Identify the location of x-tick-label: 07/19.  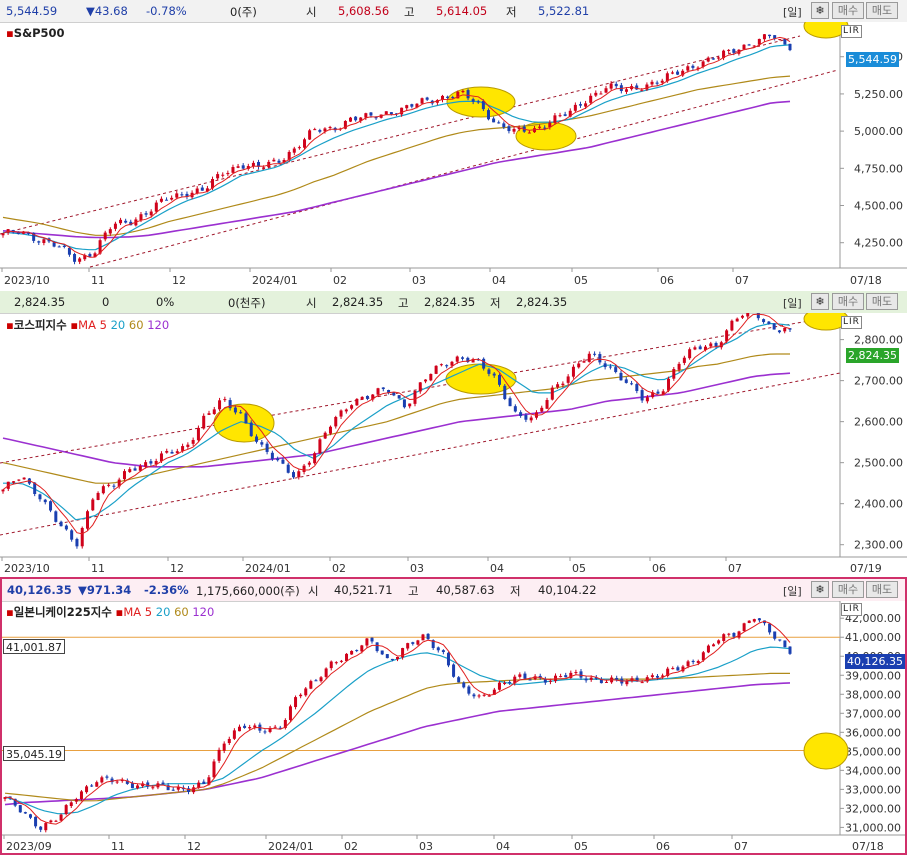
(866, 568).